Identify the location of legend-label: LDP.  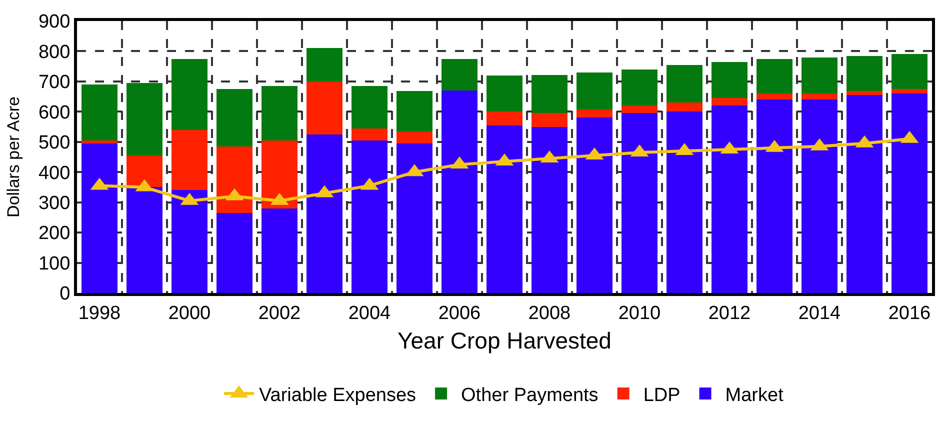
(661, 395).